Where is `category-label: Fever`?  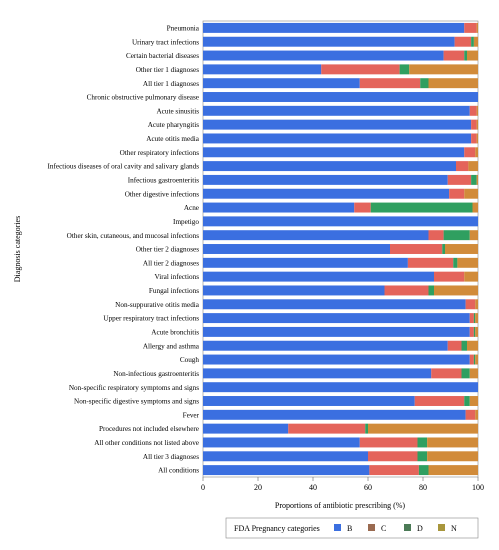 category-label: Fever is located at coordinates (191, 415).